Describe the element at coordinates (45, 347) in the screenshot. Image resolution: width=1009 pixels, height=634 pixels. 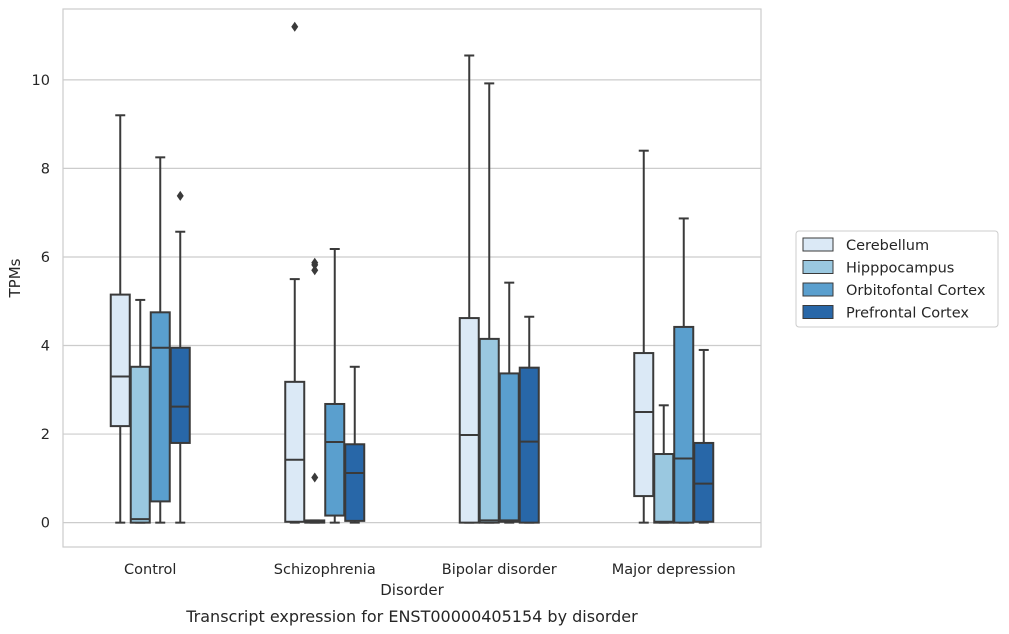
I see `y-tick-label: 4` at that location.